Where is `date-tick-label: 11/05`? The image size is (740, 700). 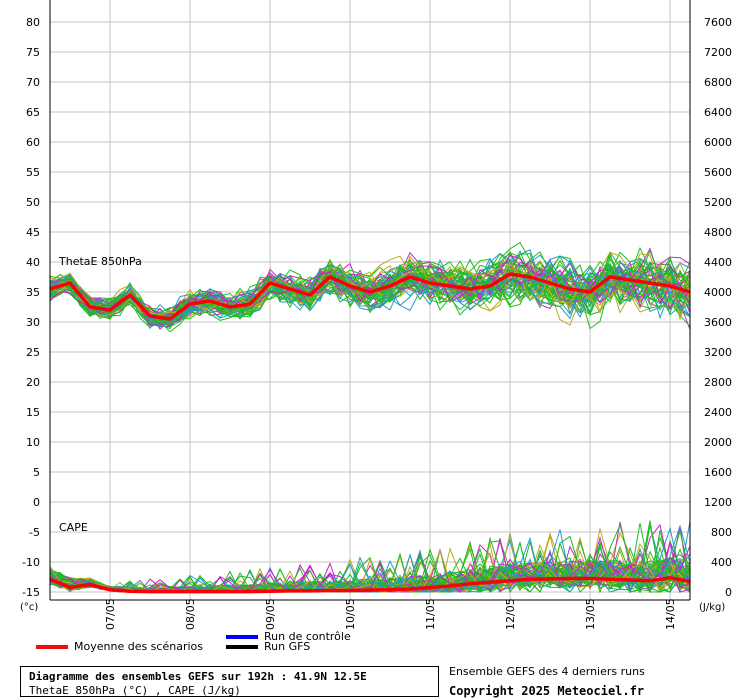
date-tick-label: 11/05 is located at coordinates (430, 614).